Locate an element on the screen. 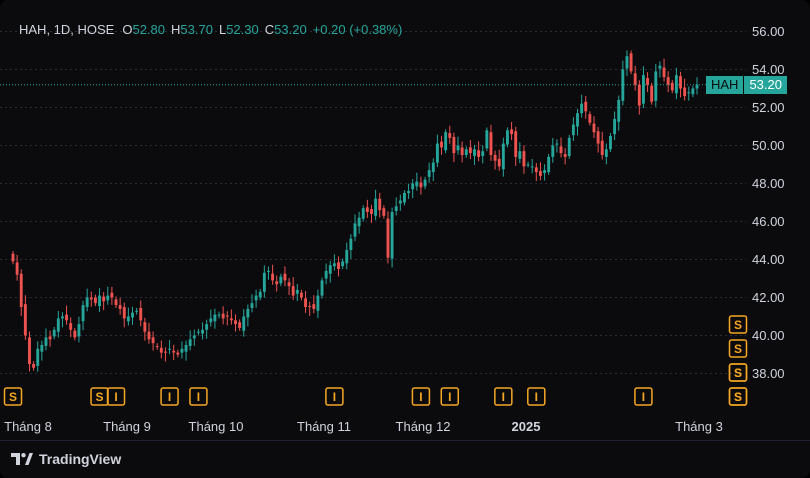 This screenshot has height=478, width=810. legend-high-value: 53.70 is located at coordinates (196, 29).